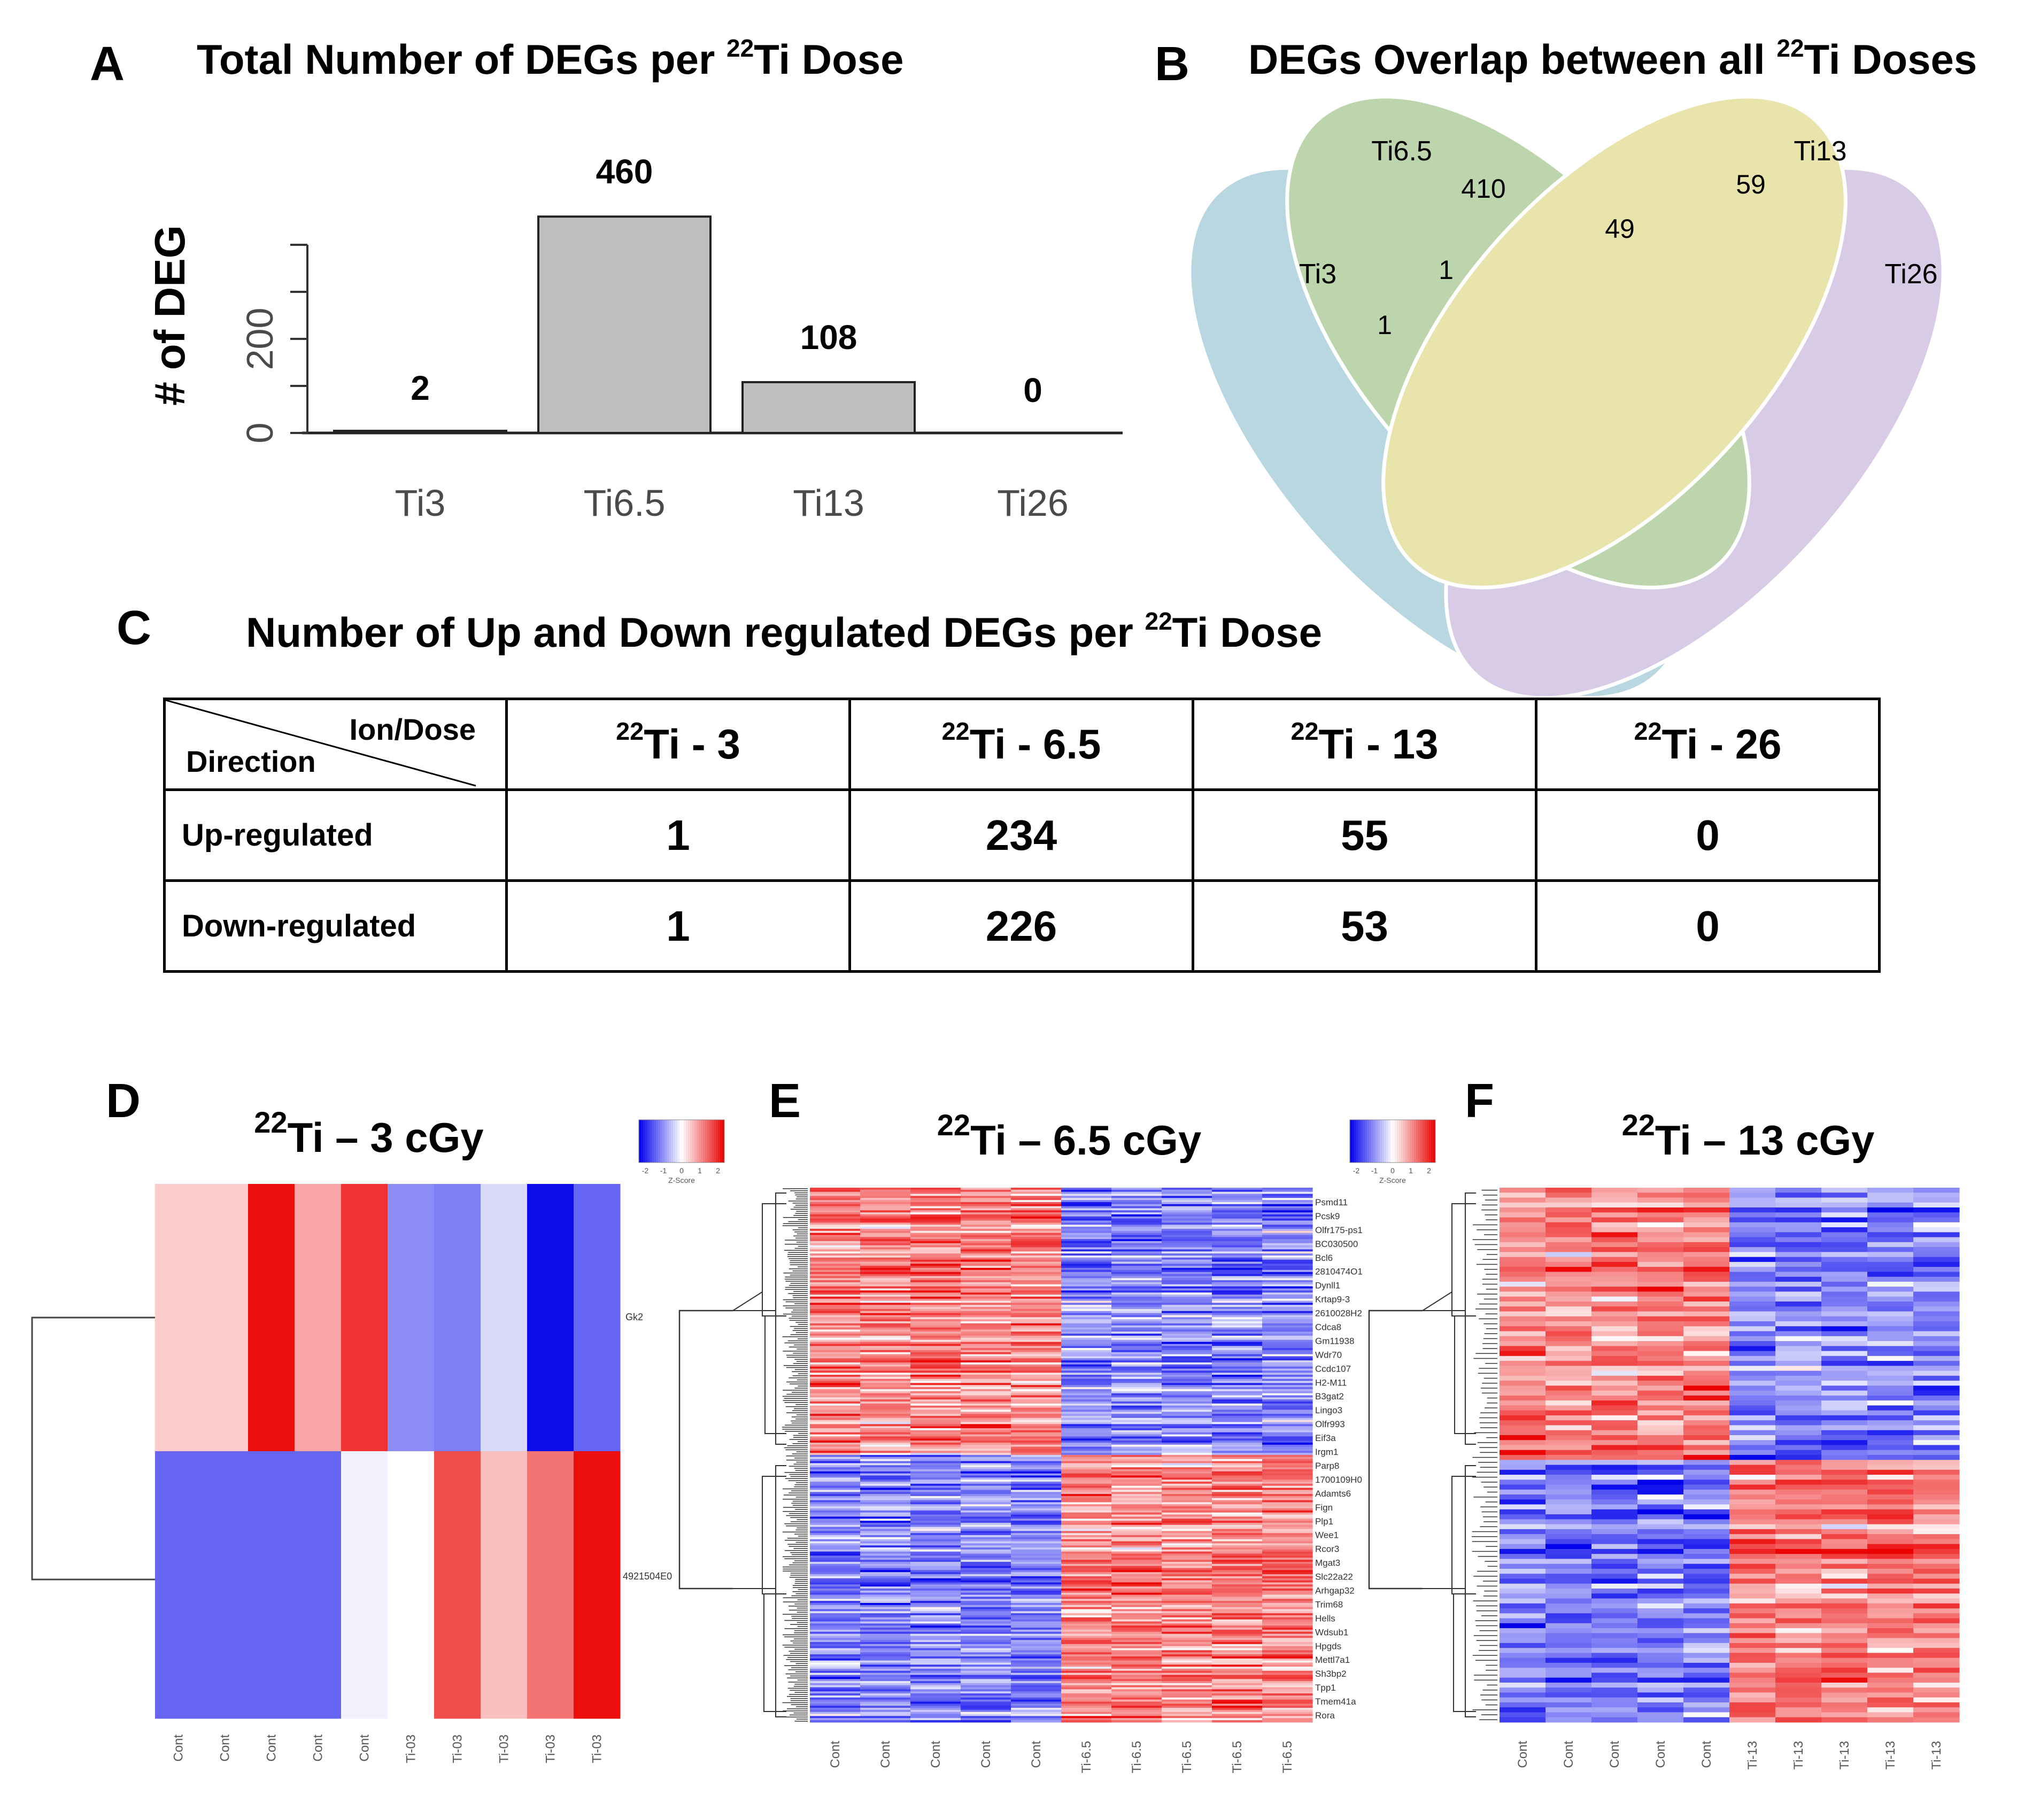  What do you see at coordinates (1523, 1755) in the screenshot?
I see `column-label: Cont` at bounding box center [1523, 1755].